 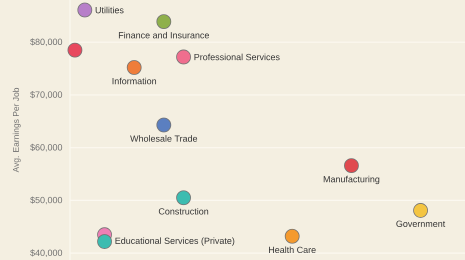 What do you see at coordinates (164, 35) in the screenshot?
I see `data-label: Finance and Insurance` at bounding box center [164, 35].